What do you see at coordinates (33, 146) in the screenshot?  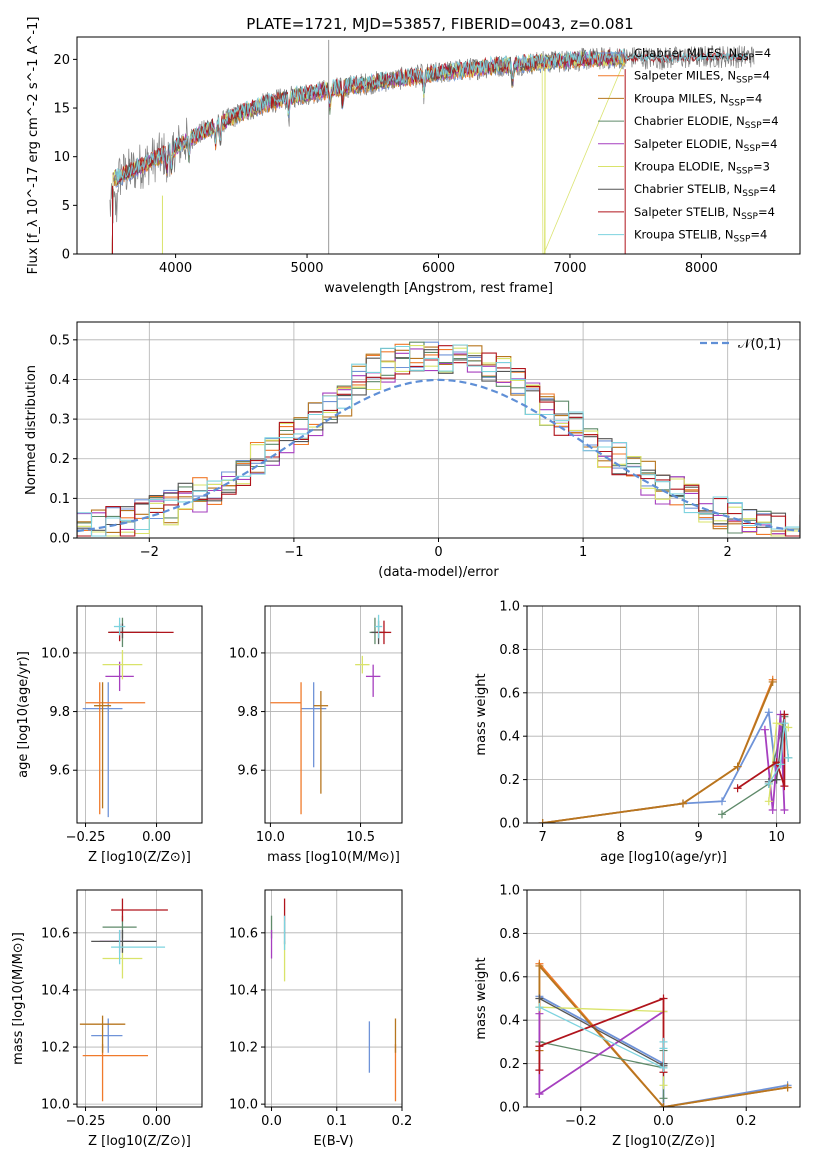 I see `y-axis-label: Flux [f_λ 10^-17 erg cm^-2 s^-1 A^-1]` at bounding box center [33, 146].